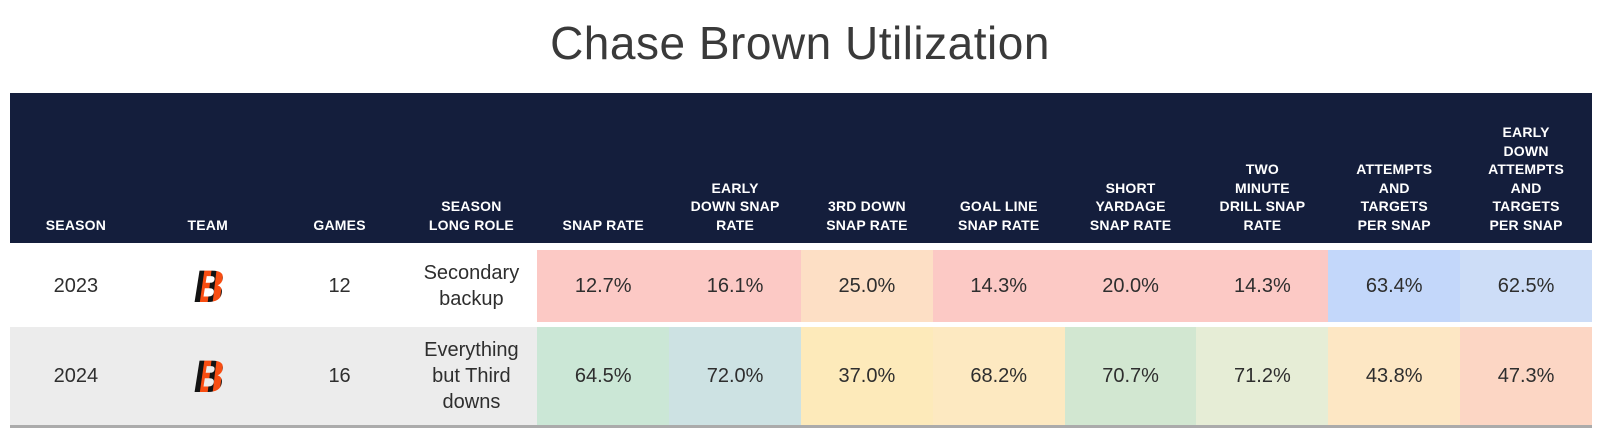  I want to click on column-header-snap-rate: SNAP RATE, so click(603, 224).